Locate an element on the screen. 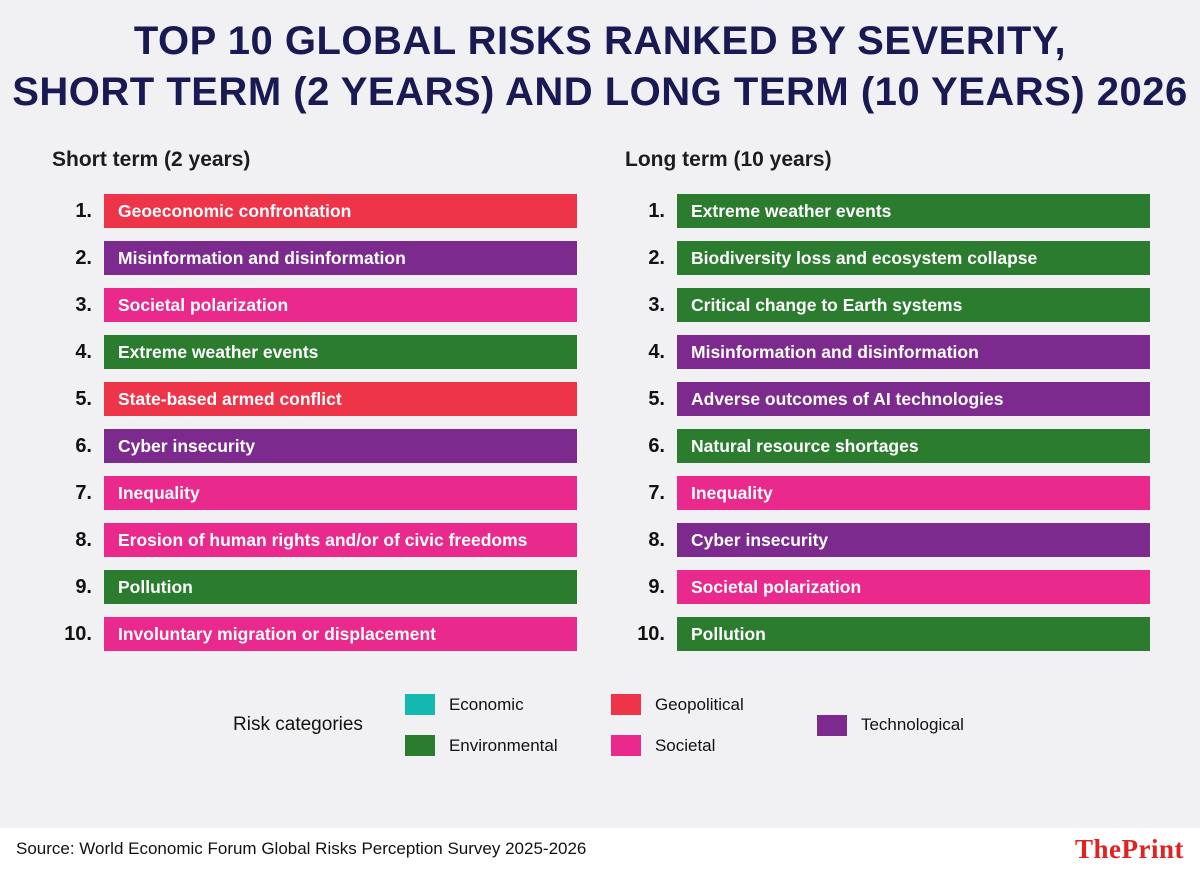 The image size is (1200, 870). risk-bar-label: Biodiversity loss and ecosystem collapse is located at coordinates (864, 257).